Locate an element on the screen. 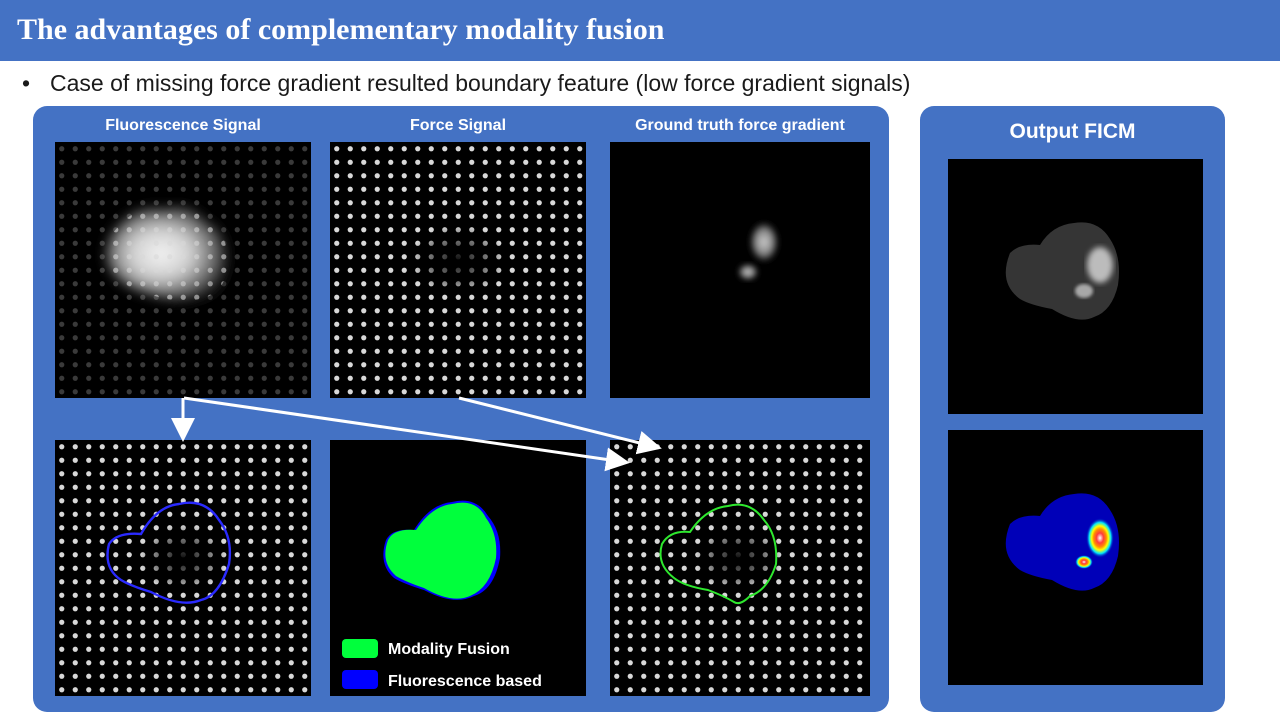 The width and height of the screenshot is (1280, 720). legend-swatch-modality-fusion is located at coordinates (360, 648).